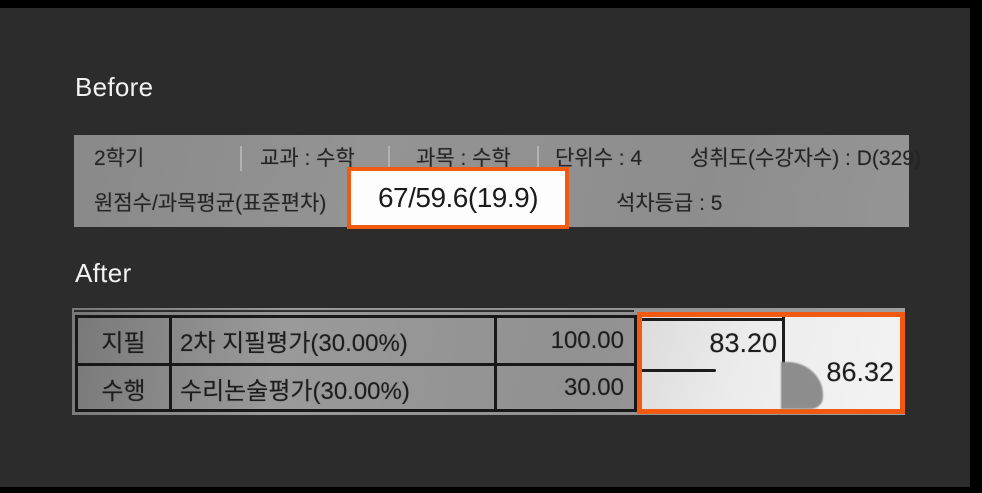 The width and height of the screenshot is (982, 493). Describe the element at coordinates (593, 387) in the screenshot. I see `exam-score-cell: 30.00` at that location.